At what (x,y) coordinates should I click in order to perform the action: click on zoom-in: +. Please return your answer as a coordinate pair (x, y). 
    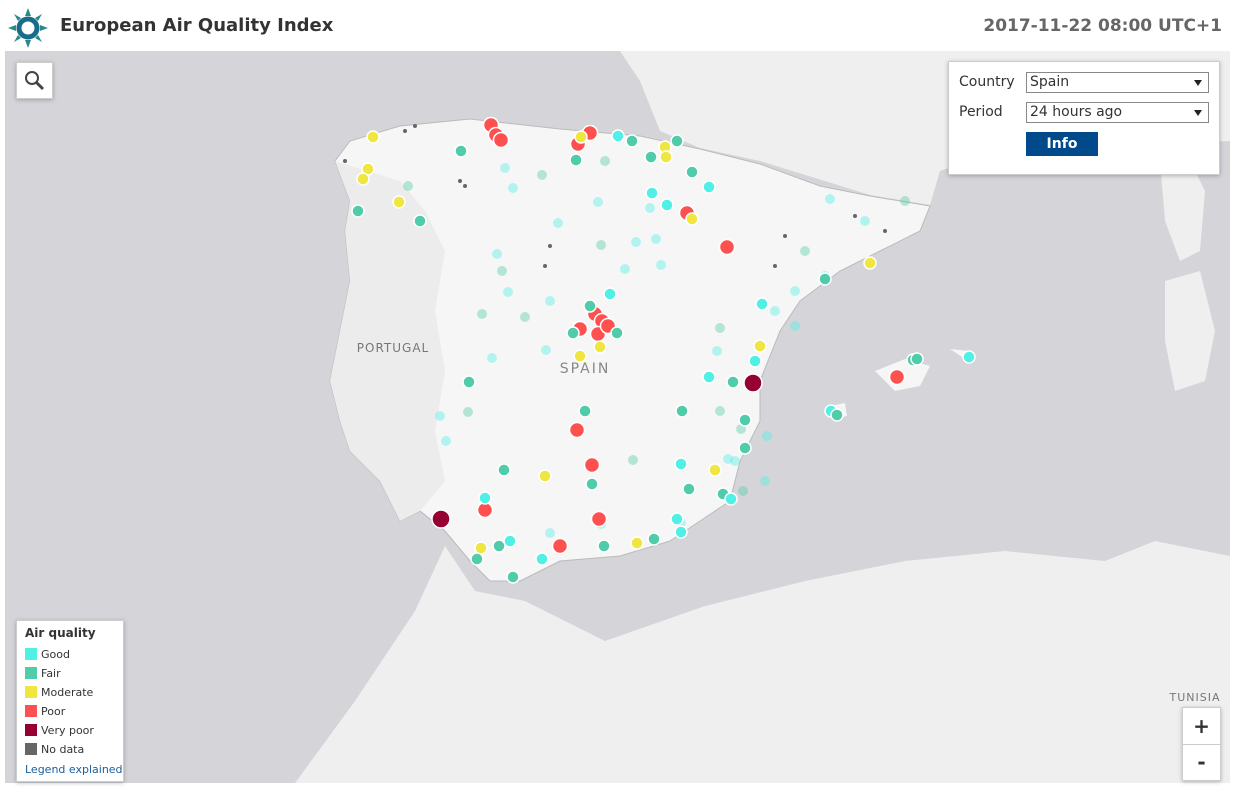
    Looking at the image, I should click on (1201, 726).